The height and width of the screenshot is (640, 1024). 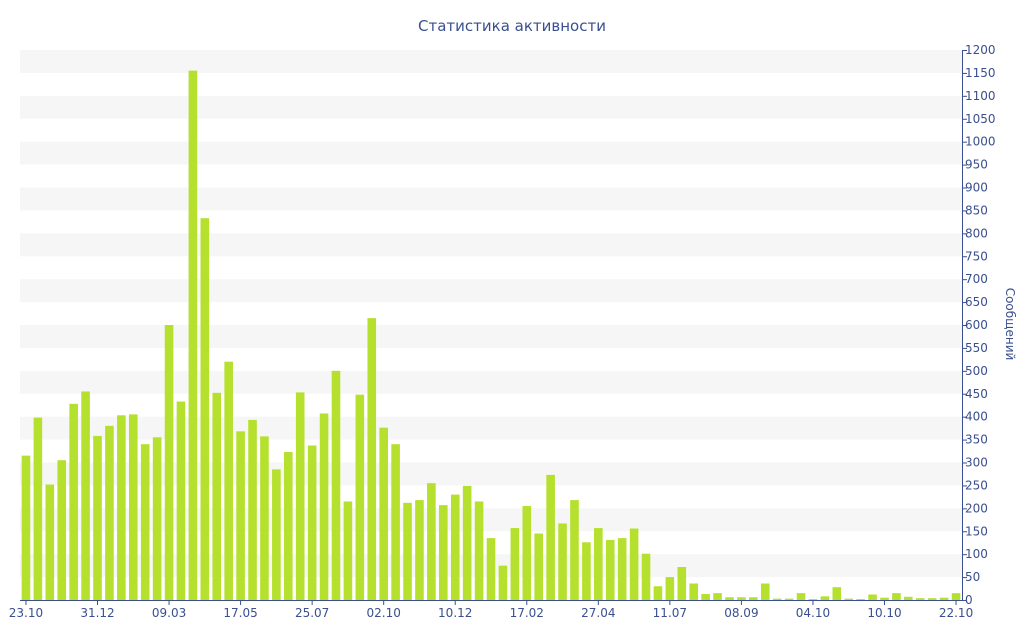 What do you see at coordinates (976, 233) in the screenshot?
I see `y-tick-label: 800` at bounding box center [976, 233].